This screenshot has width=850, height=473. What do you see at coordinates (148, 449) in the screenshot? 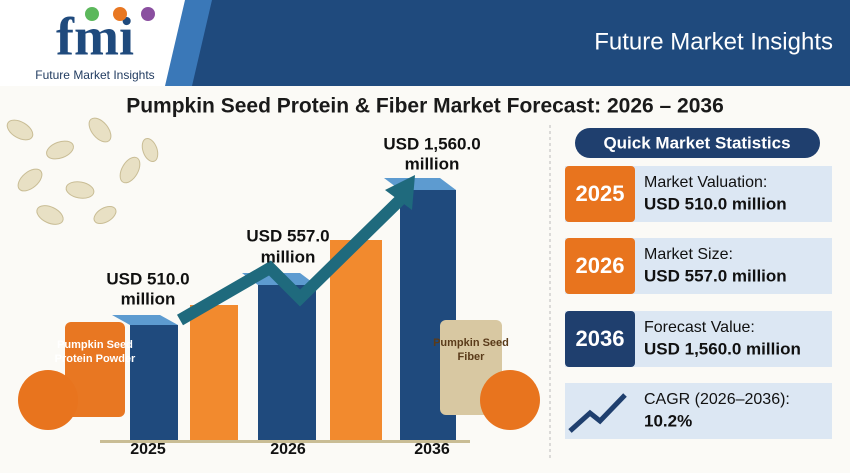
I see `year-label: 2025` at bounding box center [148, 449].